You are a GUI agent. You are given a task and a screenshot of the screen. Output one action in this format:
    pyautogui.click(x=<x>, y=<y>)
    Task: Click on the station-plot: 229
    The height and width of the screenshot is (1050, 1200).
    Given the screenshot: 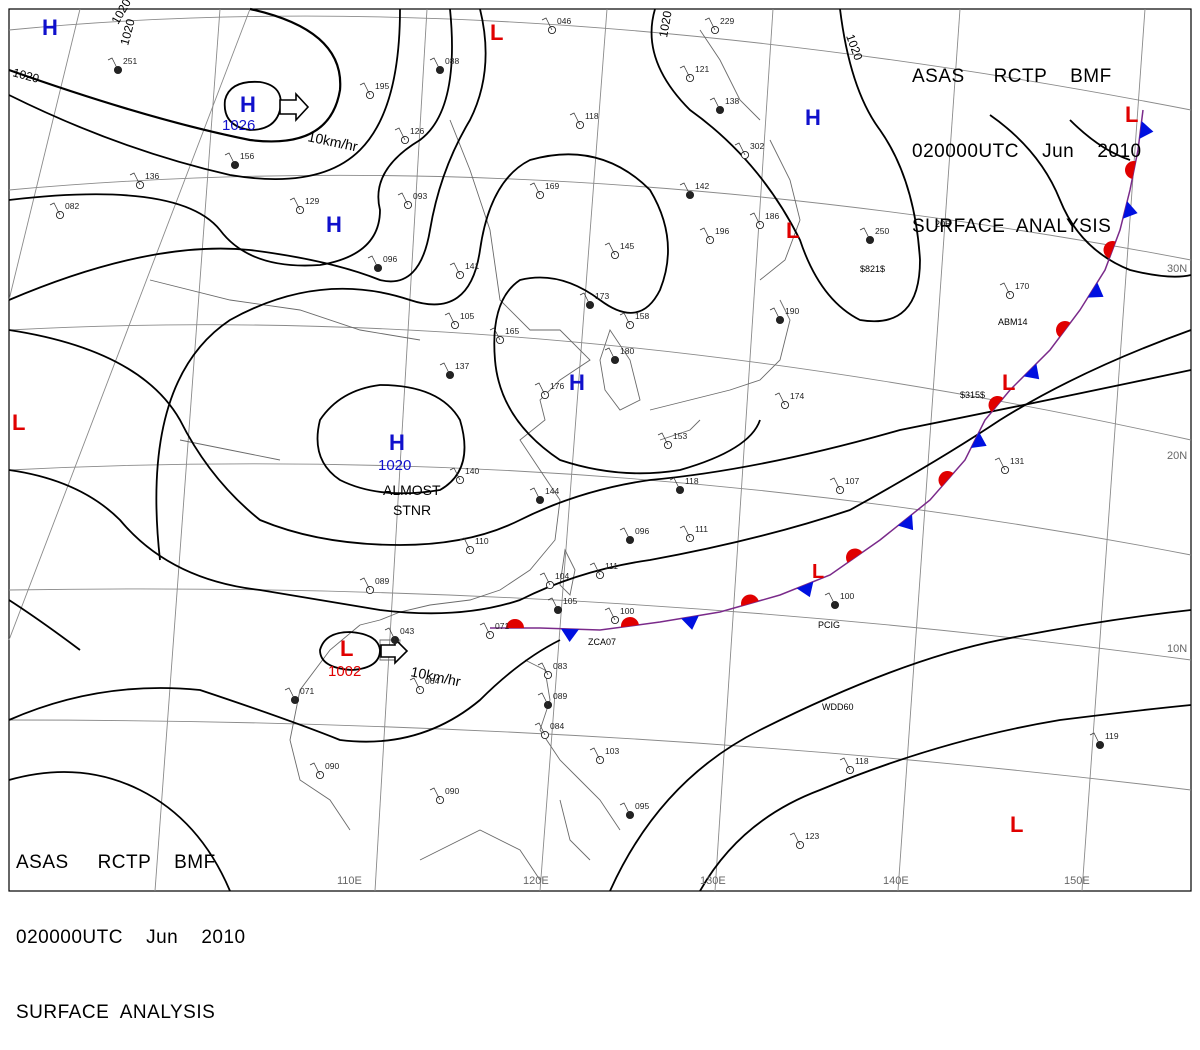 What is the action you would take?
    pyautogui.click(x=719, y=25)
    